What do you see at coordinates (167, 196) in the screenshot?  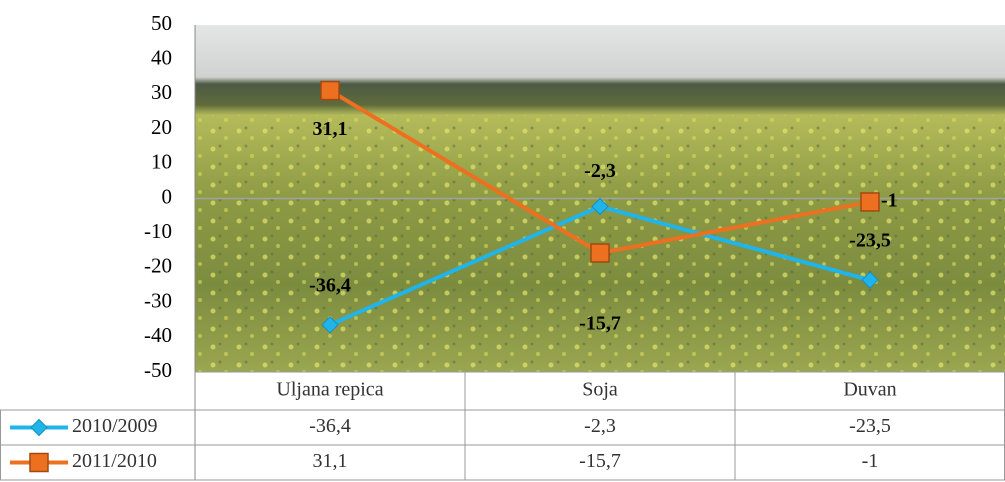 I see `y-tick-label: 0` at bounding box center [167, 196].